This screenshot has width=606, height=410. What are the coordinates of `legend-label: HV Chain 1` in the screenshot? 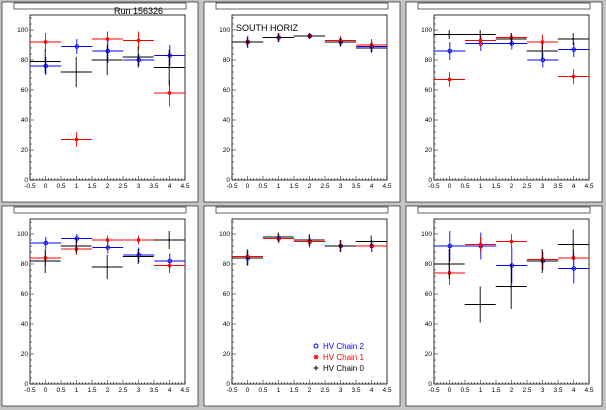 It's located at (343, 357).